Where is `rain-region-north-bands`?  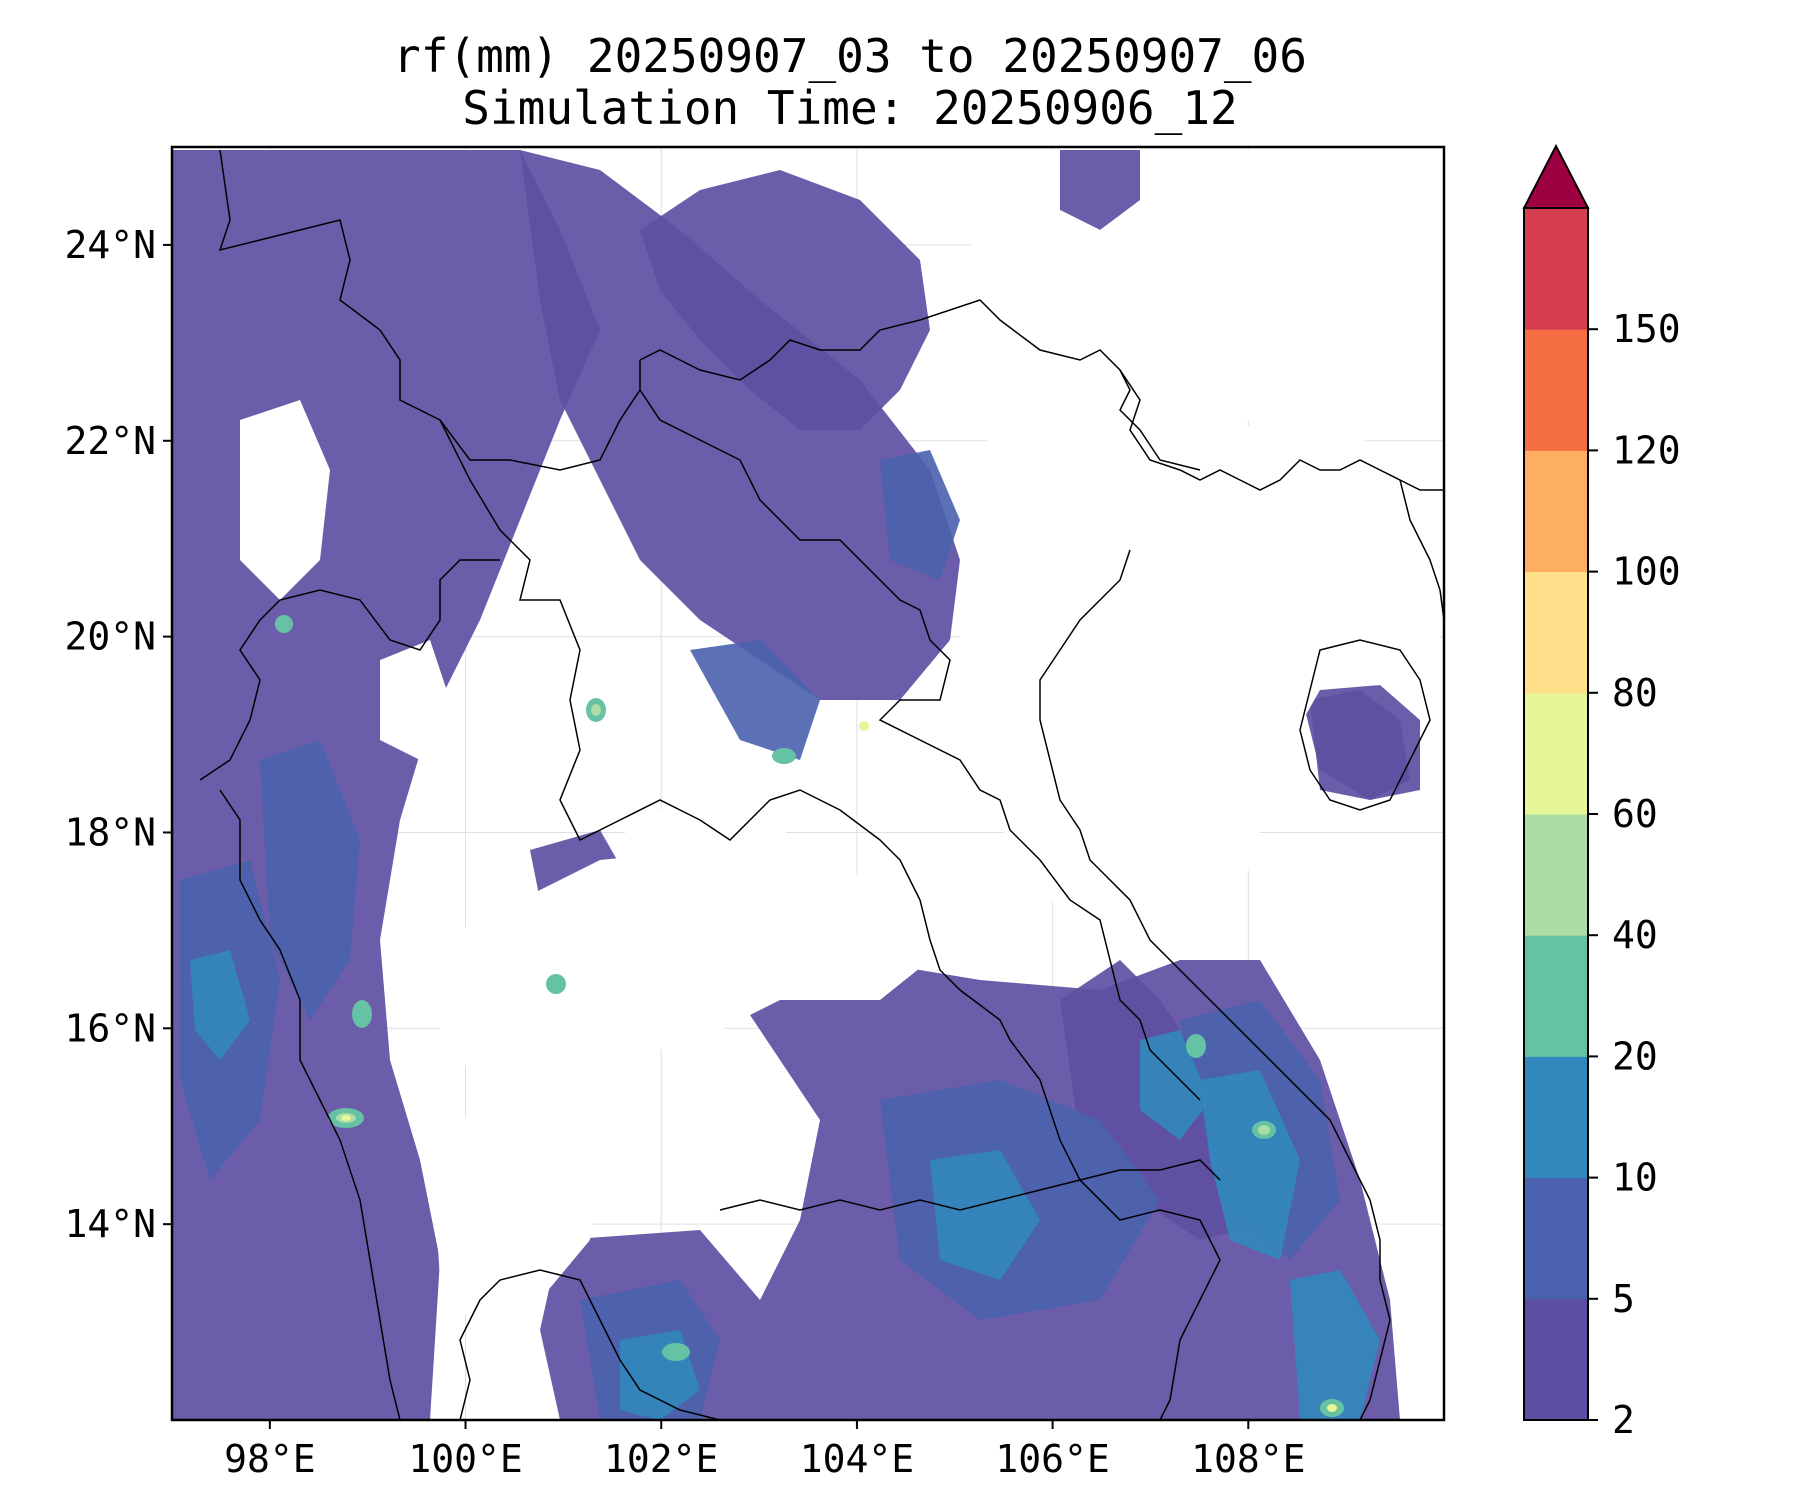
rain-region-north-bands is located at coordinates (740, 425).